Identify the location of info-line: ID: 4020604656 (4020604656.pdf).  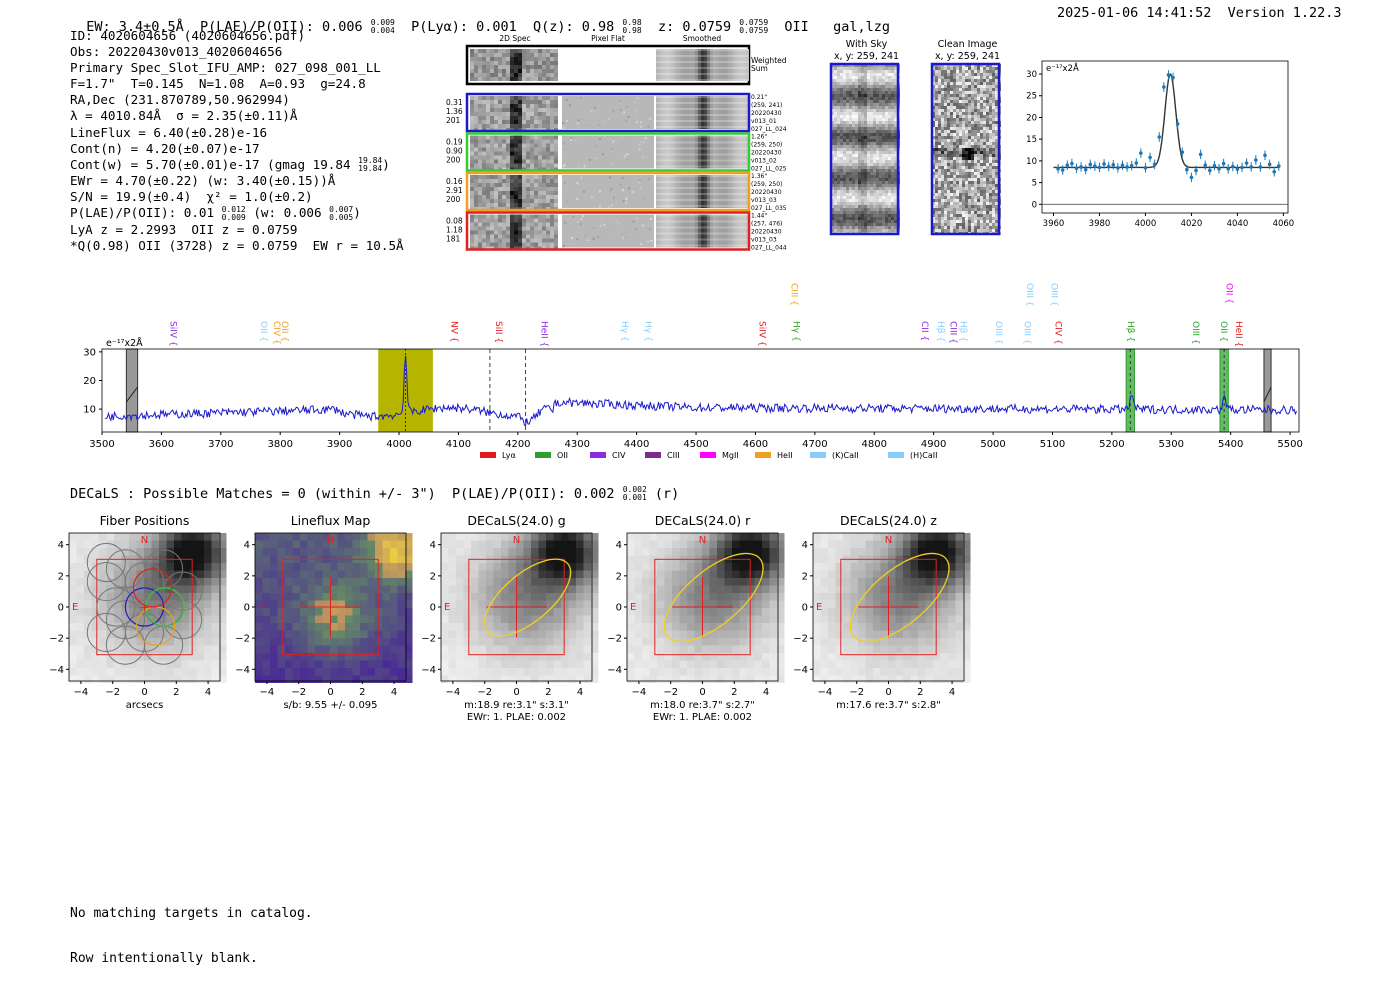
(237, 36).